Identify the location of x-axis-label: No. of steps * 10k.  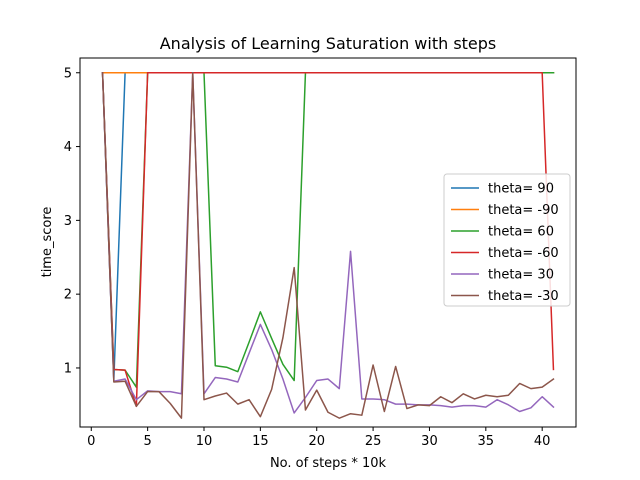
(328, 463).